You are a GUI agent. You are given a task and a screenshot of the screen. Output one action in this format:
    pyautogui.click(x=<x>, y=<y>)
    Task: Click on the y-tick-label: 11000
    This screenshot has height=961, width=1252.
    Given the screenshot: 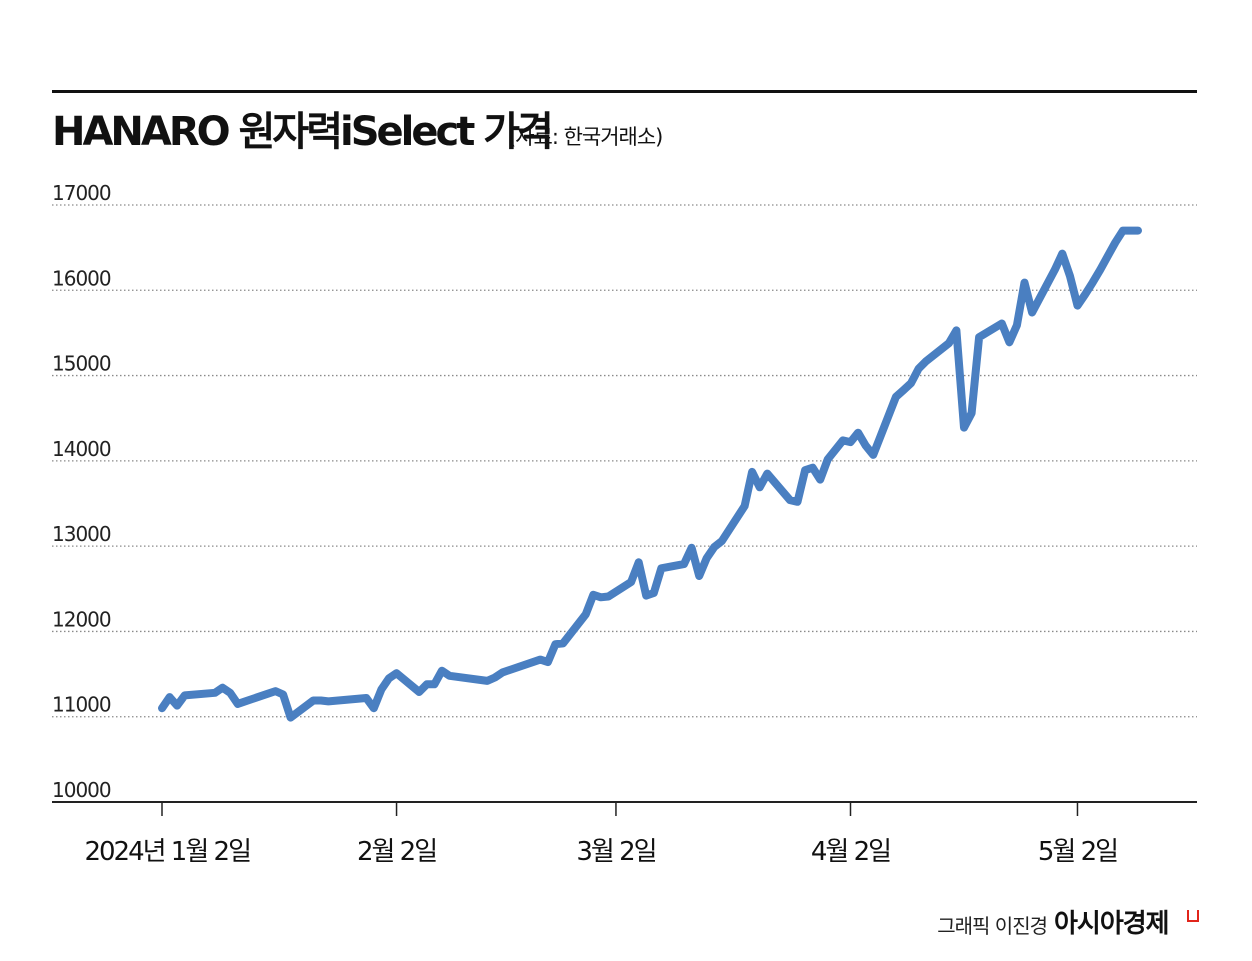 What is the action you would take?
    pyautogui.click(x=81, y=705)
    